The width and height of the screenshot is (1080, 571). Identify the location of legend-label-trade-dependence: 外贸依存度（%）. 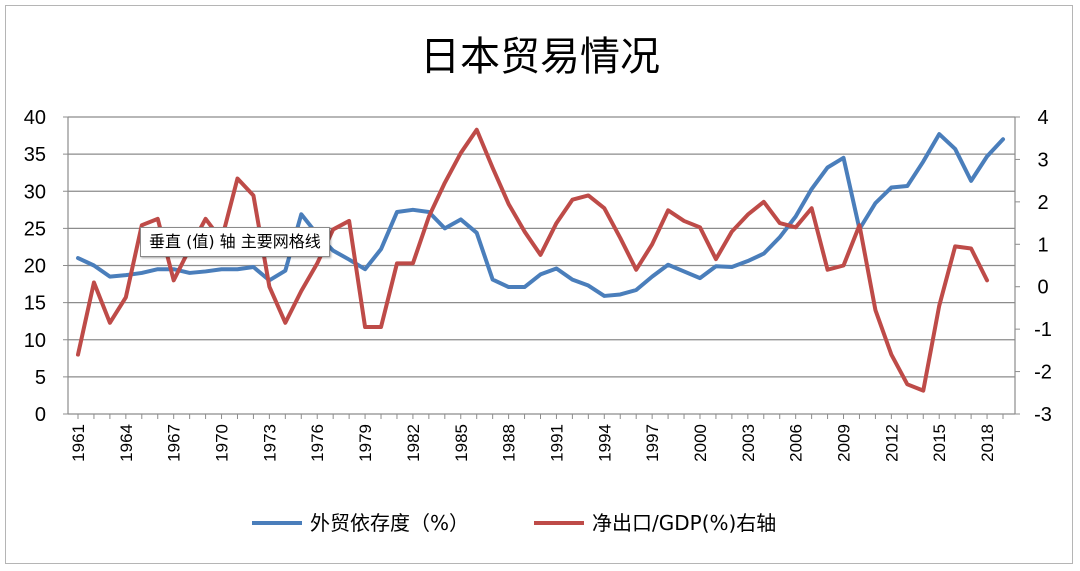
(389, 523).